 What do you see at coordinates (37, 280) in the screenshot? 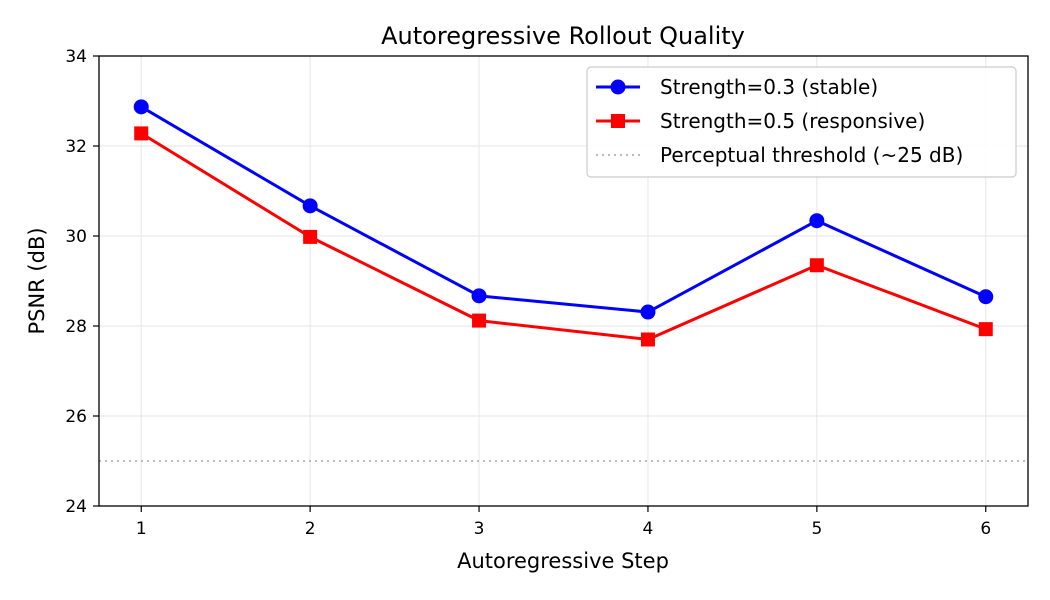
I see `y-axis-label: PSNR (dB)` at bounding box center [37, 280].